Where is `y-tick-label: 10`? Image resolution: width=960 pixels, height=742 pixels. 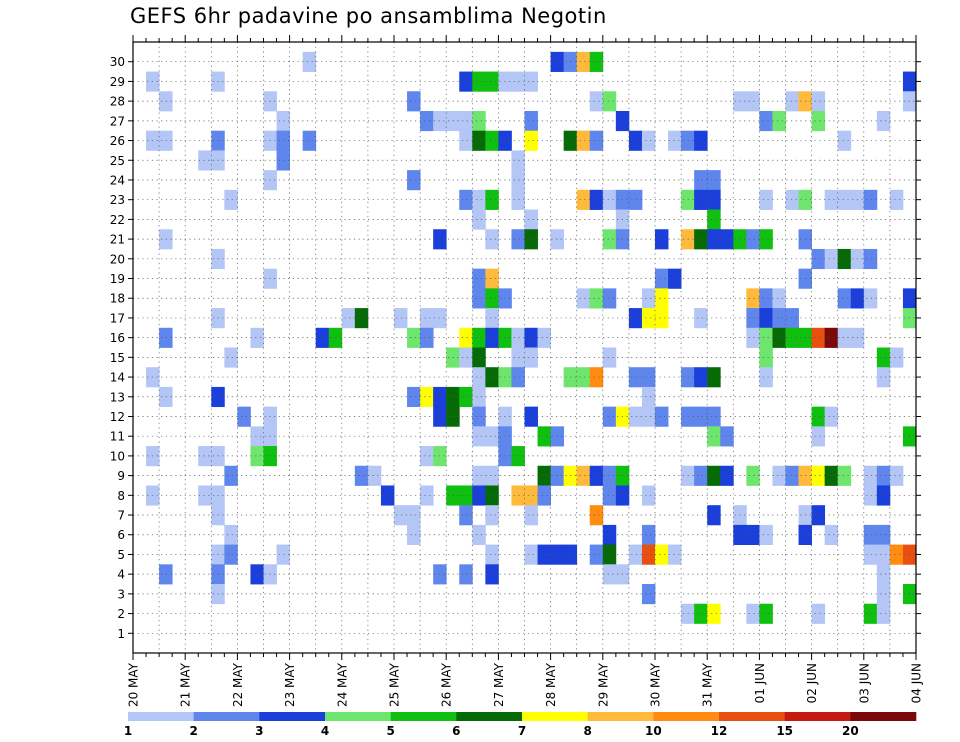 y-tick-label: 10 is located at coordinates (117, 456).